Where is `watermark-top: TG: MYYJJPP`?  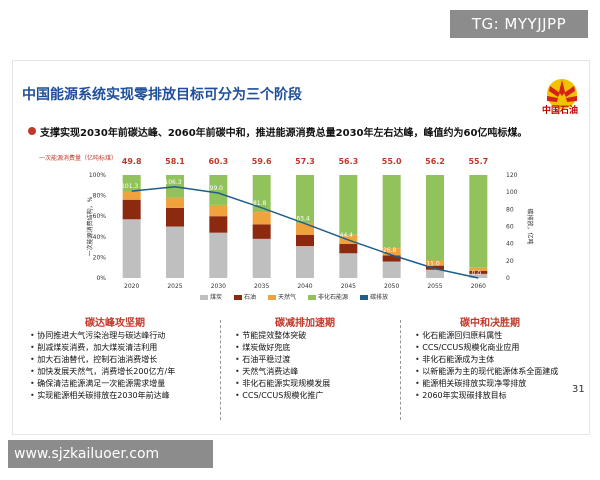 watermark-top: TG: MYYJJPP is located at coordinates (519, 24).